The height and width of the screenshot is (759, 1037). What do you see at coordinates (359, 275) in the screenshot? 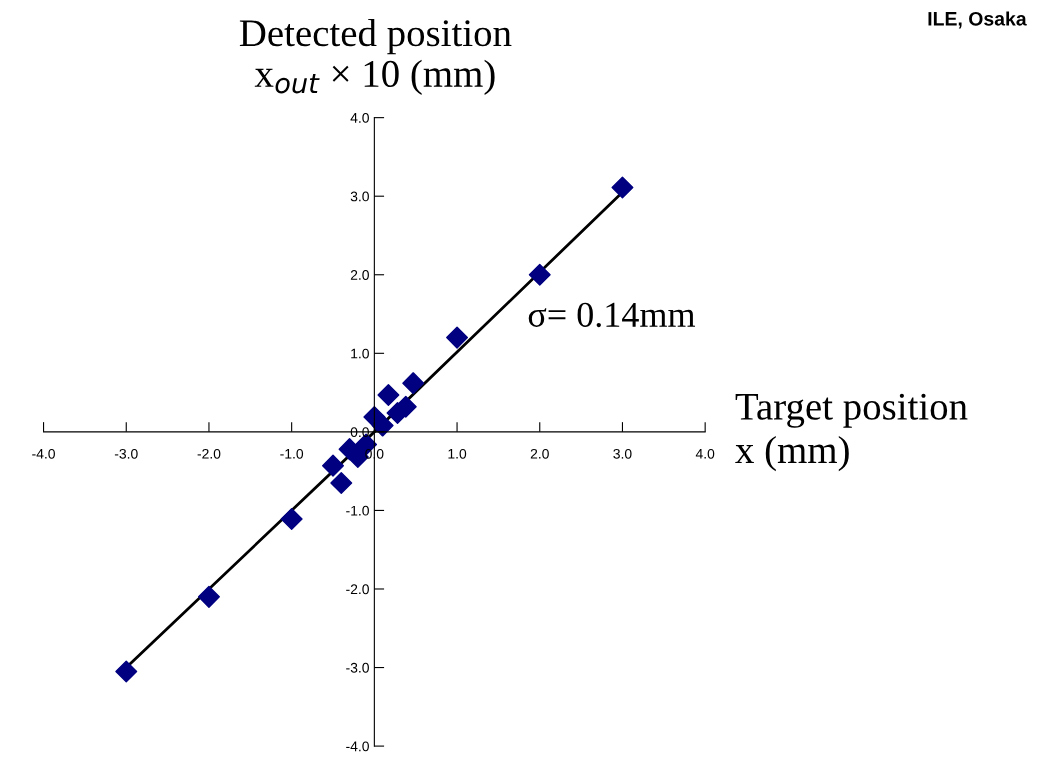
I see `y-tick-label: 2.0` at bounding box center [359, 275].